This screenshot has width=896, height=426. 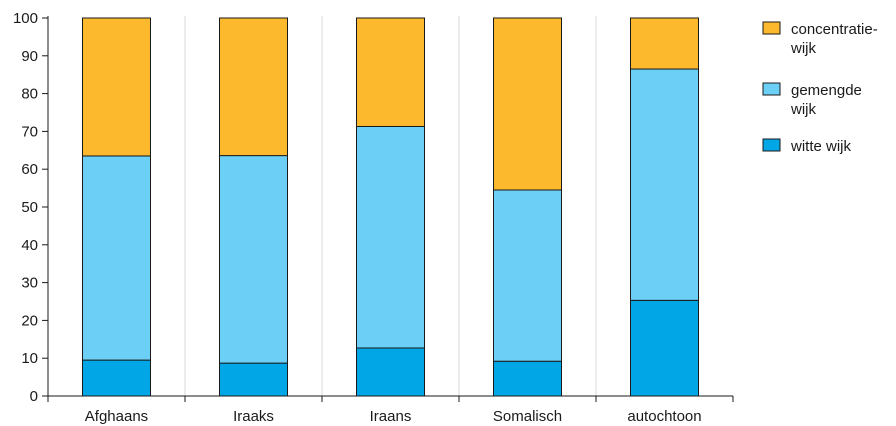 I want to click on y-tick-label: 60, so click(x=29, y=169).